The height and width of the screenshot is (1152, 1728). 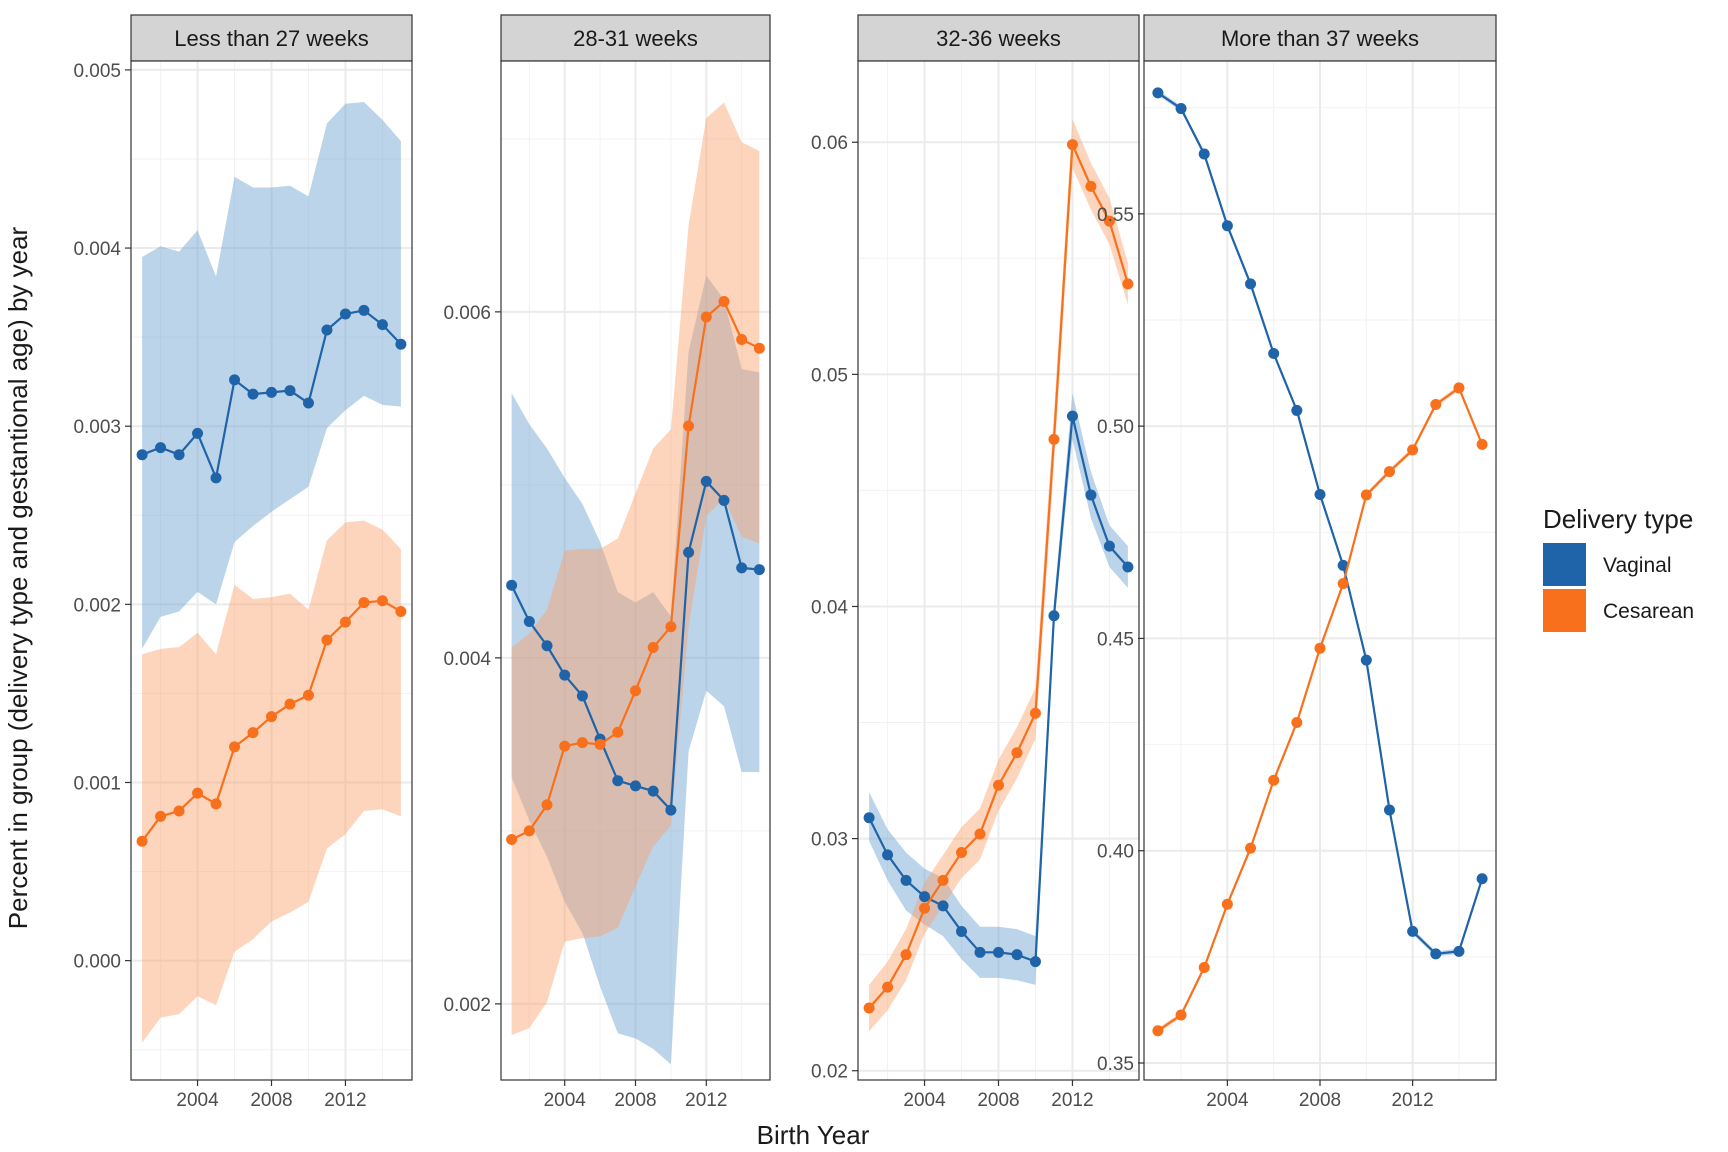 What do you see at coordinates (467, 313) in the screenshot?
I see `y-tick-label: 0.006` at bounding box center [467, 313].